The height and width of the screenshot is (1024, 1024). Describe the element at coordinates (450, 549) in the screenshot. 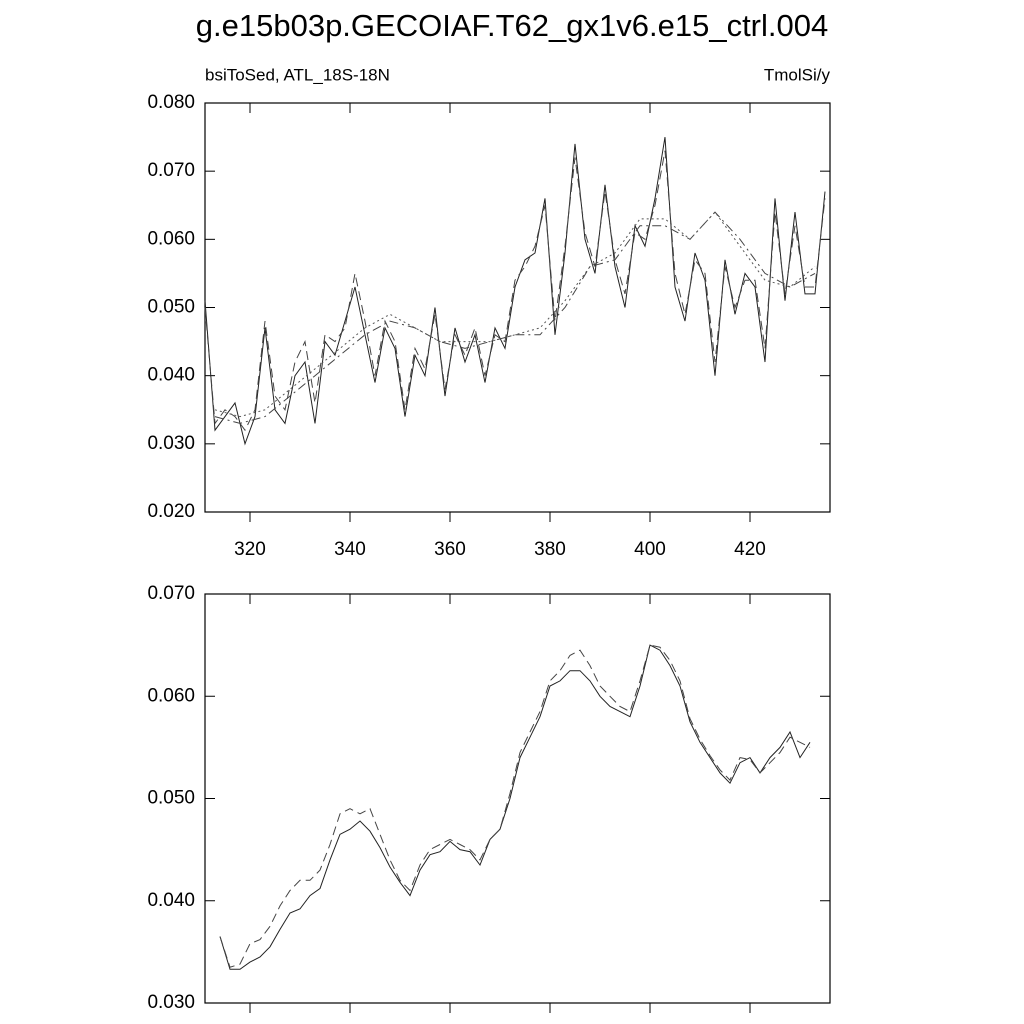

I see `x-tick-label: 360` at that location.